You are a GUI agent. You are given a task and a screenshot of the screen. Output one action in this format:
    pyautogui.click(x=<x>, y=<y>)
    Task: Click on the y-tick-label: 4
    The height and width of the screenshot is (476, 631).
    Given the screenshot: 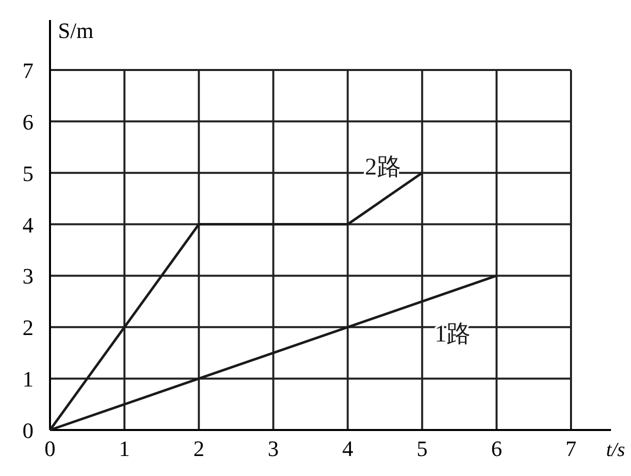 What is the action you would take?
    pyautogui.click(x=28, y=225)
    